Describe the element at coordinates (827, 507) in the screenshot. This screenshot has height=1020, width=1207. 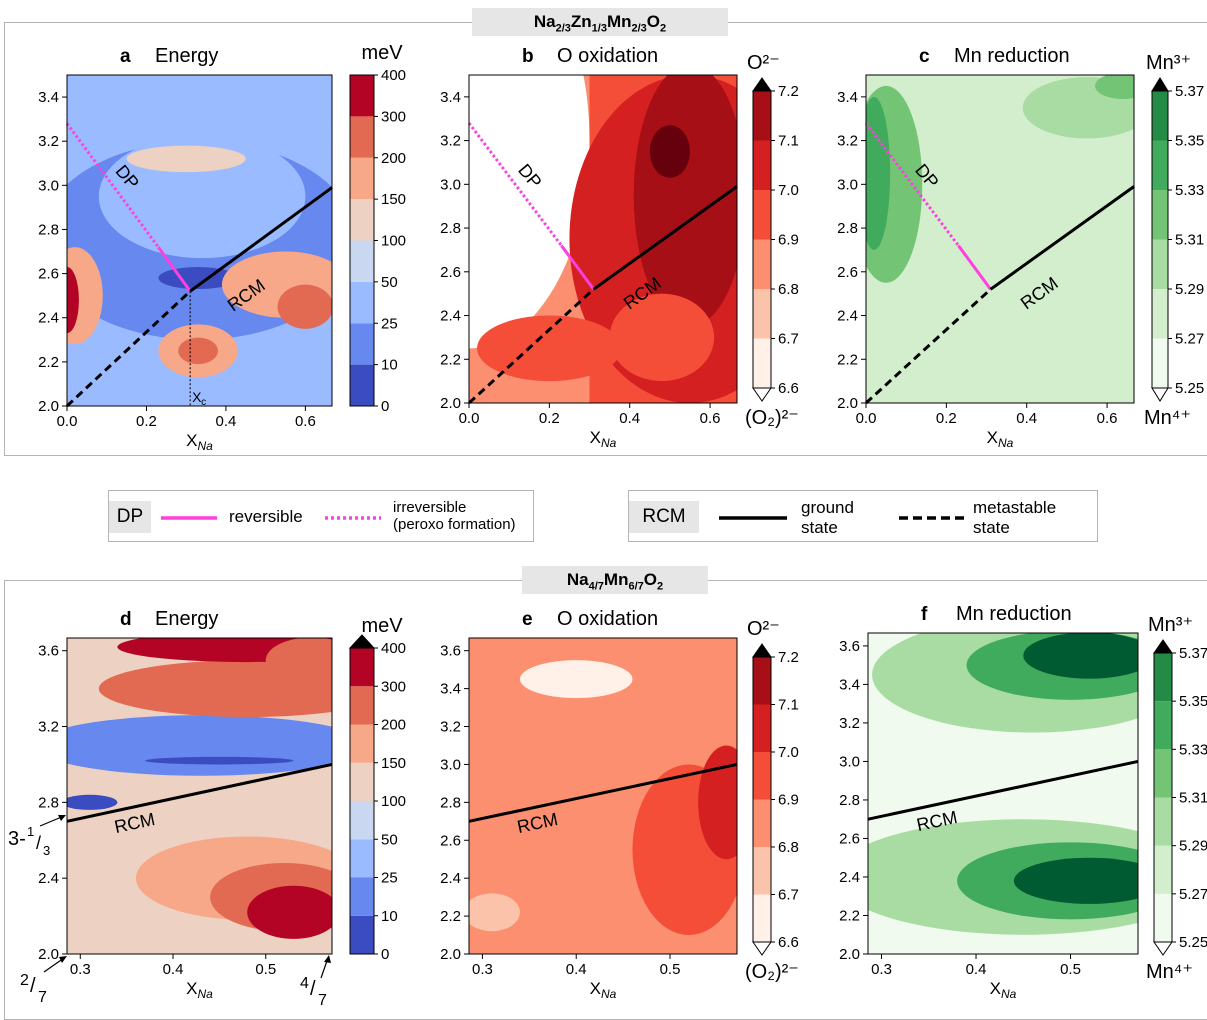
I see `ground-label-1: ground` at that location.